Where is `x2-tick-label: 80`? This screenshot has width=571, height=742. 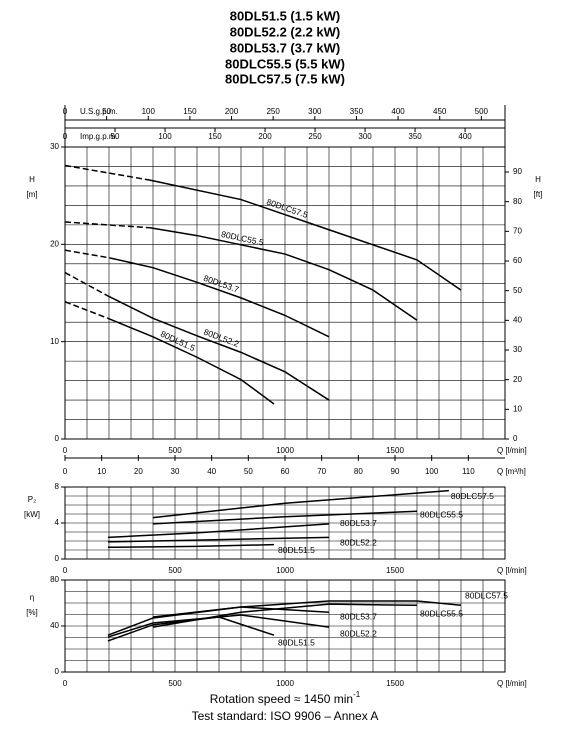
x2-tick-label: 80 is located at coordinates (358, 471).